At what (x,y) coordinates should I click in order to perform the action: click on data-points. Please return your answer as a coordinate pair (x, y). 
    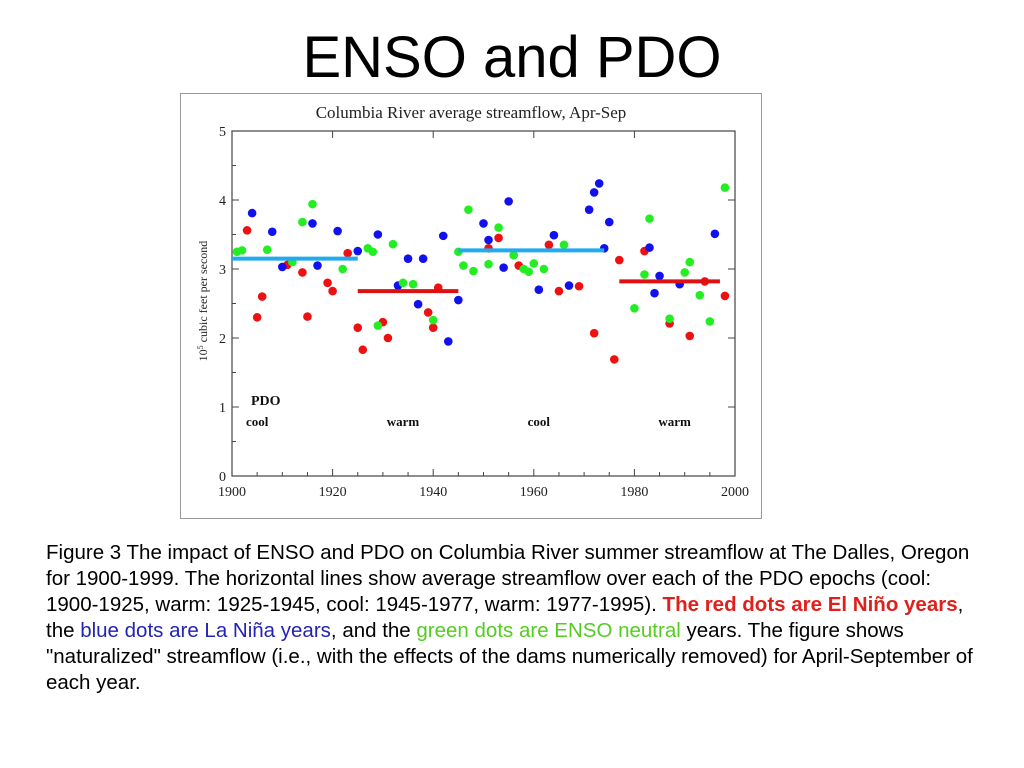
    Looking at the image, I should click on (481, 271).